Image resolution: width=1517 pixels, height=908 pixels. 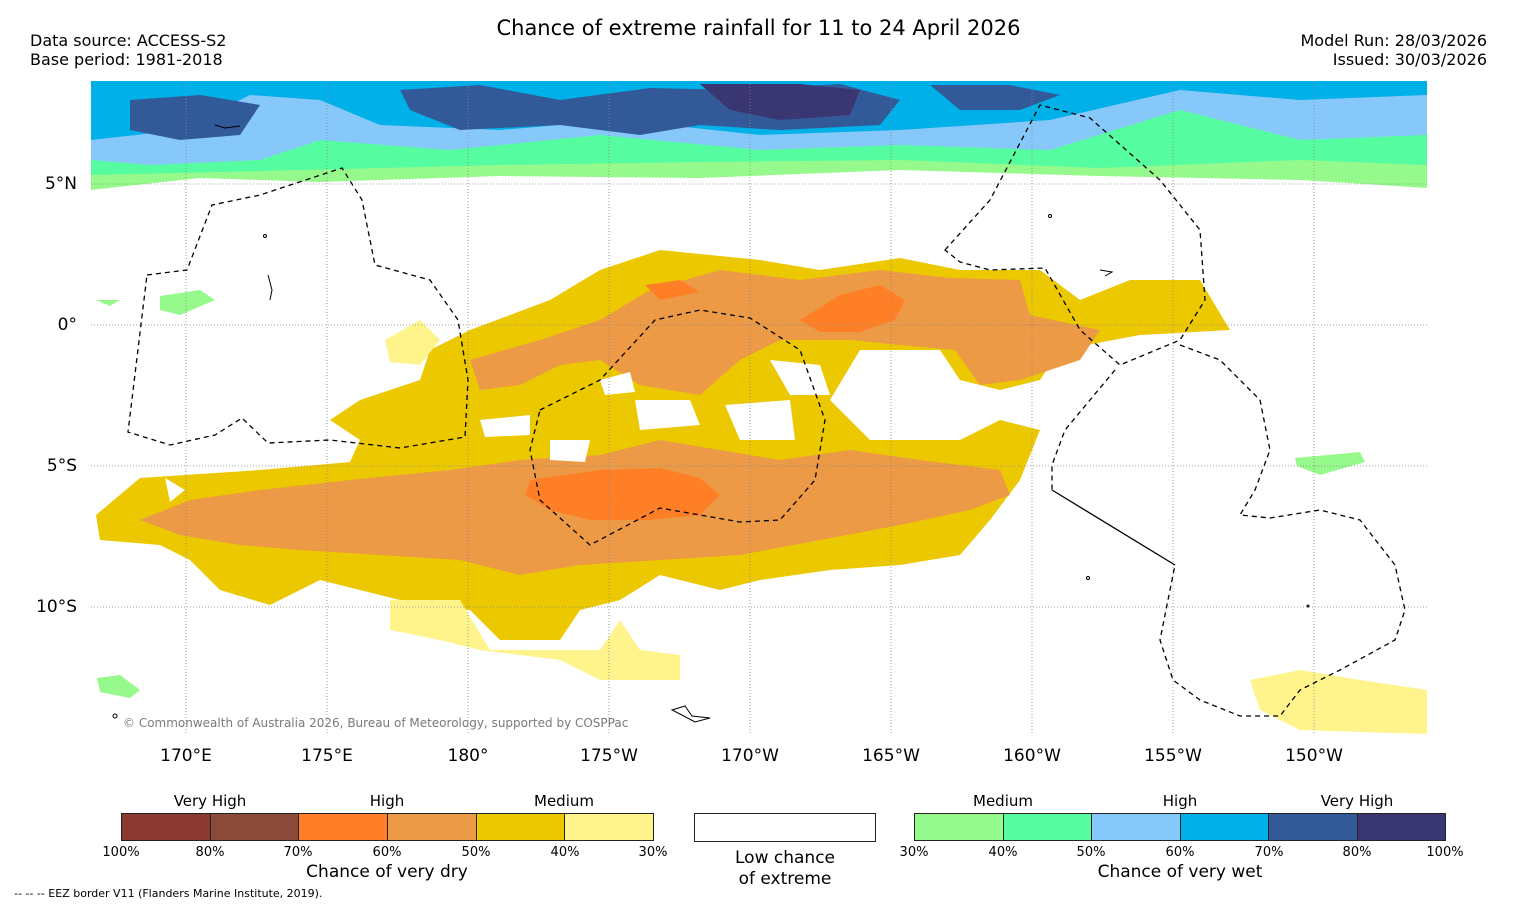 I want to click on lon-label-170e: 170°E, so click(x=186, y=756).